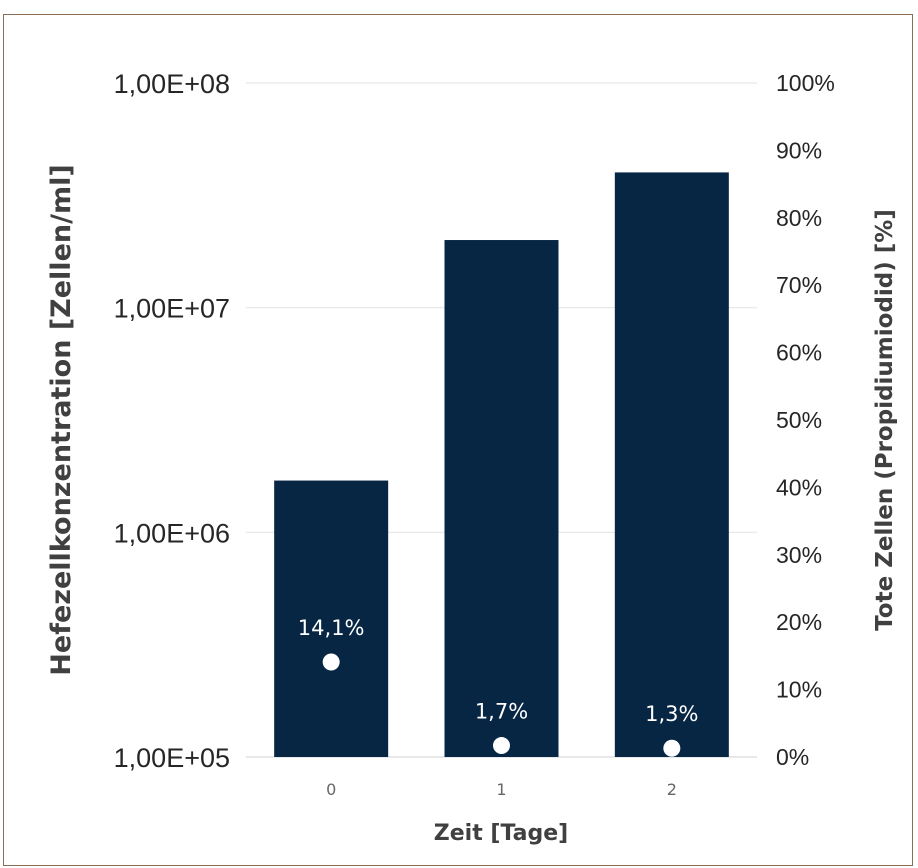 This screenshot has height=868, width=918. What do you see at coordinates (501, 833) in the screenshot?
I see `x-axis-title: Zeit [Tage]` at bounding box center [501, 833].